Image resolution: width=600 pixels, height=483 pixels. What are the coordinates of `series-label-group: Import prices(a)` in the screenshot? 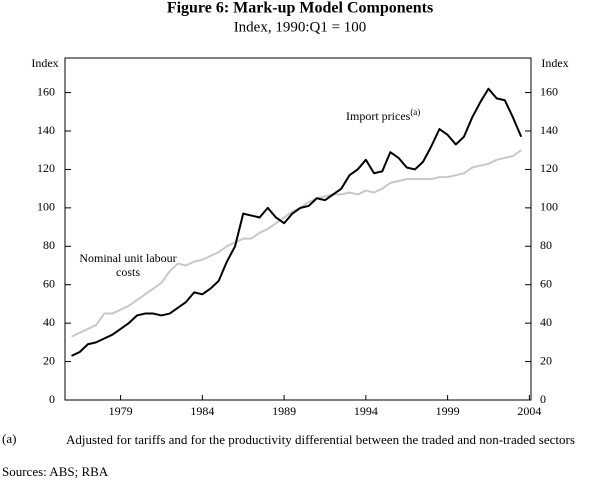 It's located at (383, 114).